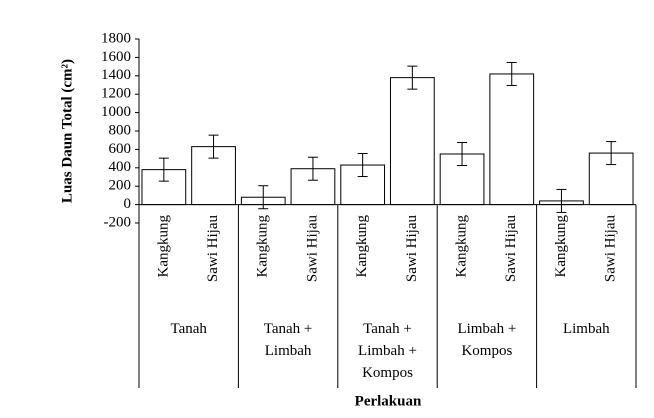 The width and height of the screenshot is (654, 418). Describe the element at coordinates (116, 38) in the screenshot. I see `y-tick-label: 1800` at that location.